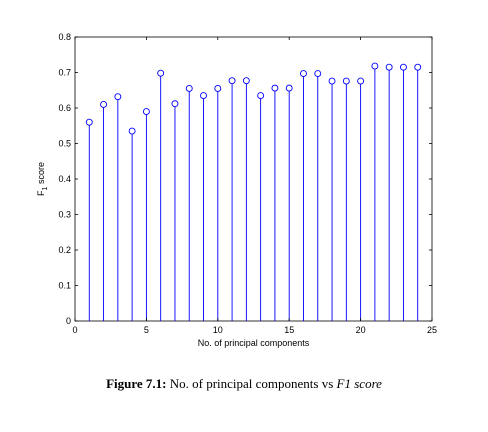  I want to click on y-axis-label: F1 score, so click(42, 179).